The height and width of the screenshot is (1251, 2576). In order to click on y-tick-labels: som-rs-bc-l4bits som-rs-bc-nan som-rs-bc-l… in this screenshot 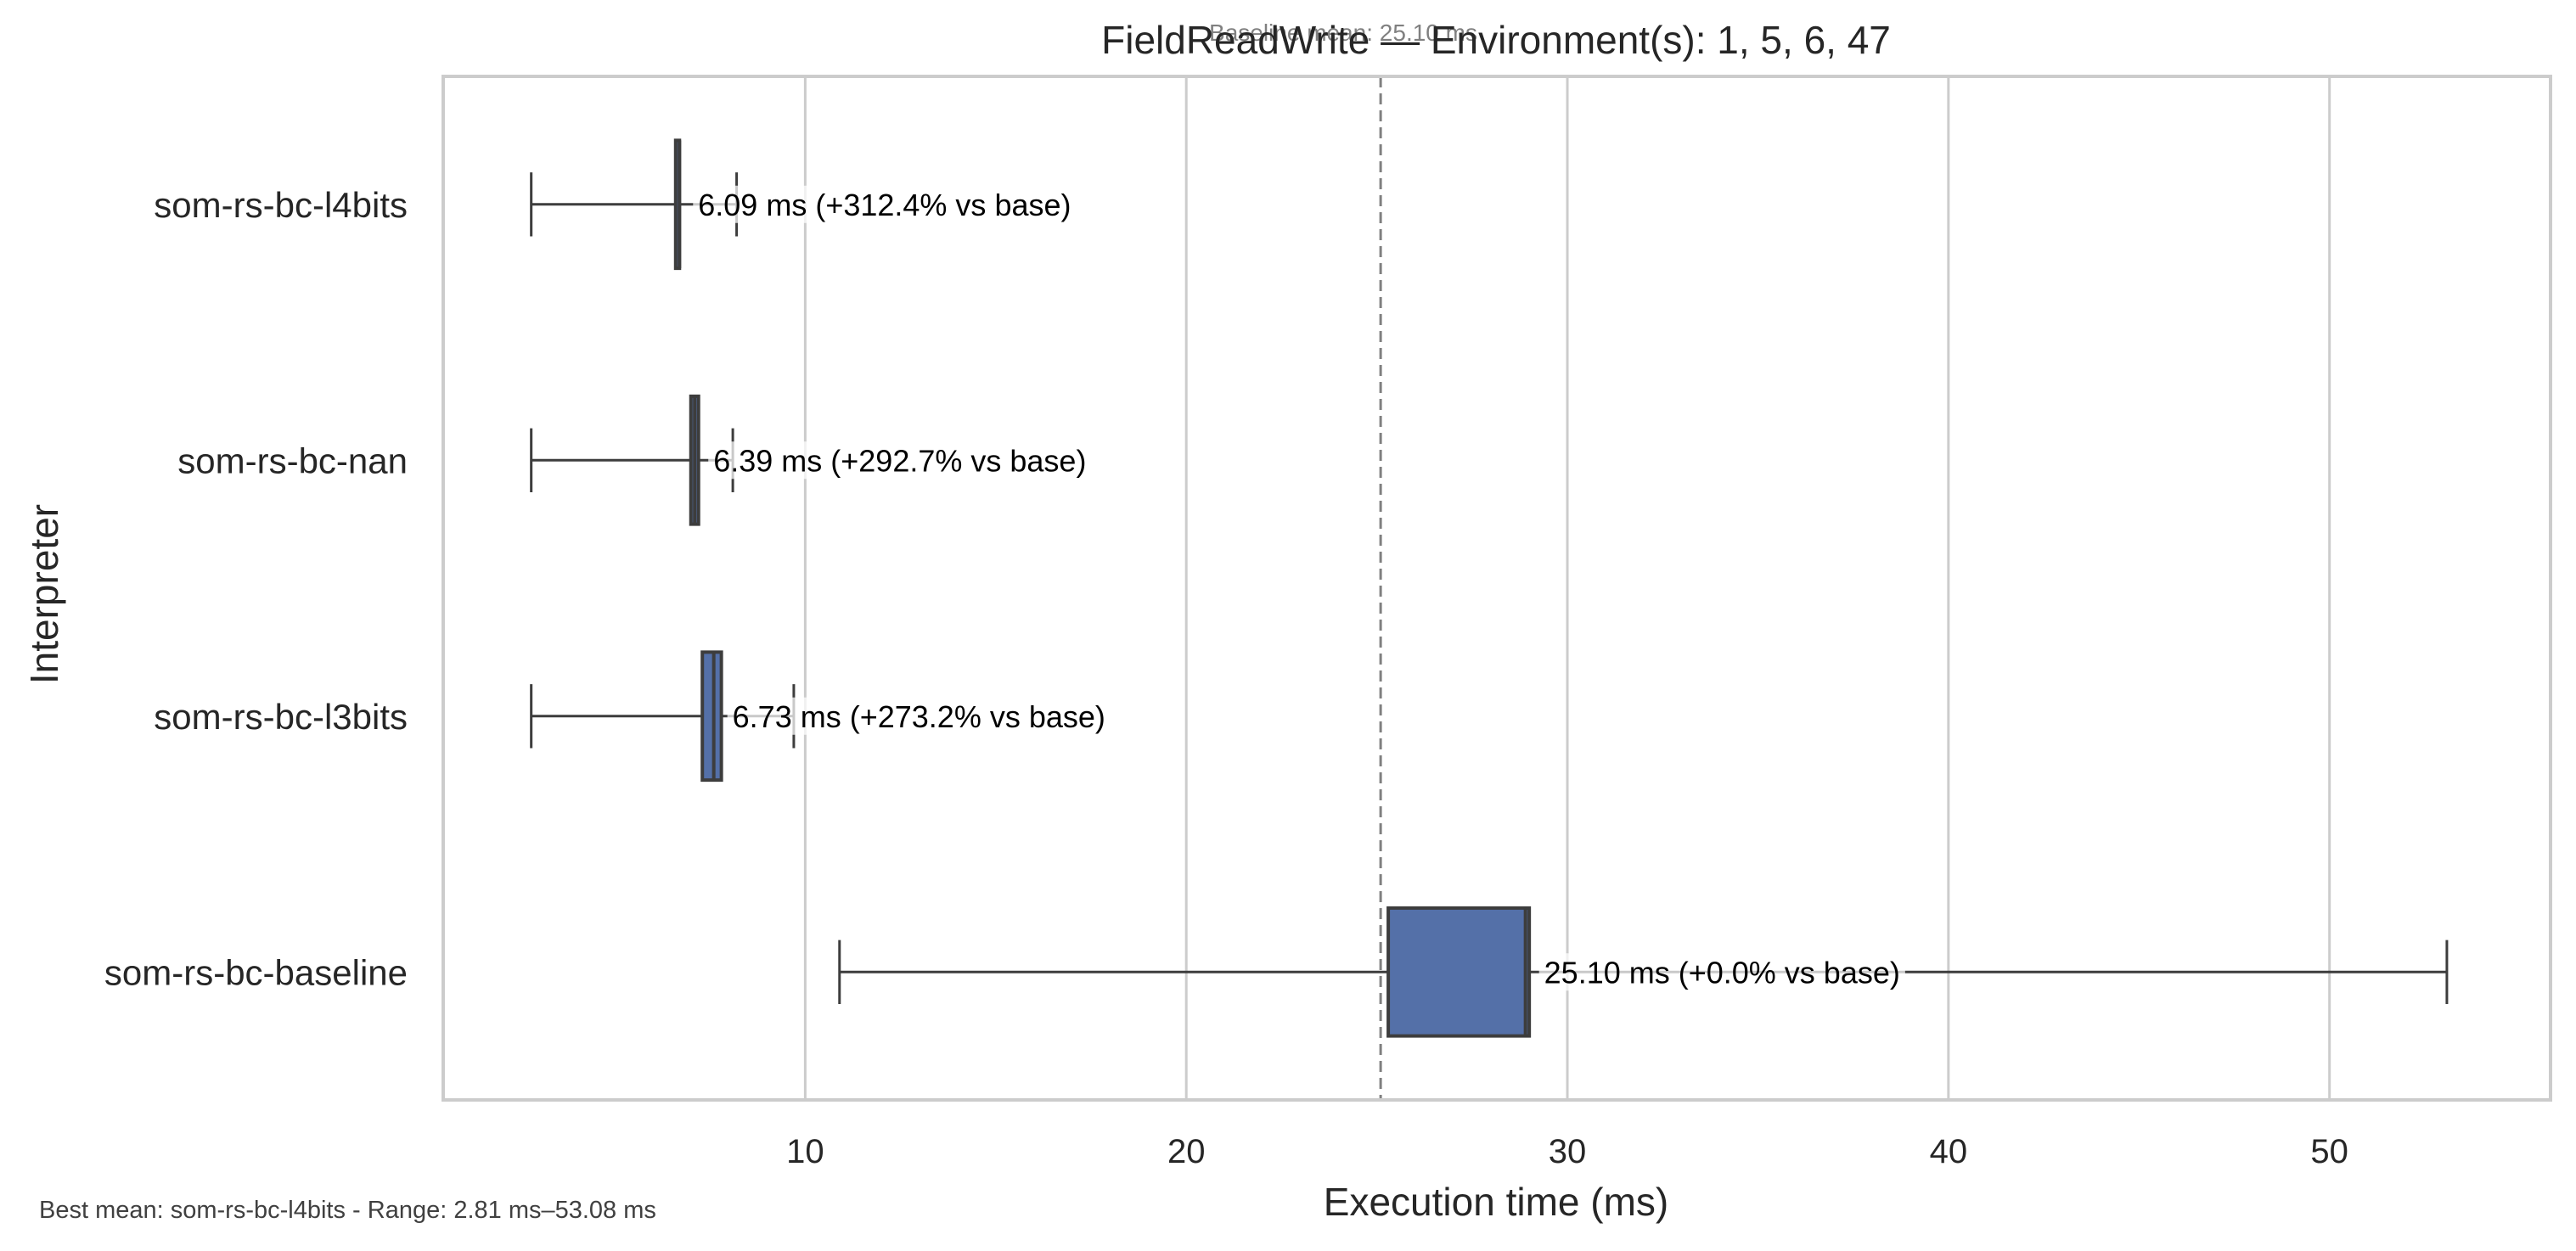, I will do `click(256, 589)`.